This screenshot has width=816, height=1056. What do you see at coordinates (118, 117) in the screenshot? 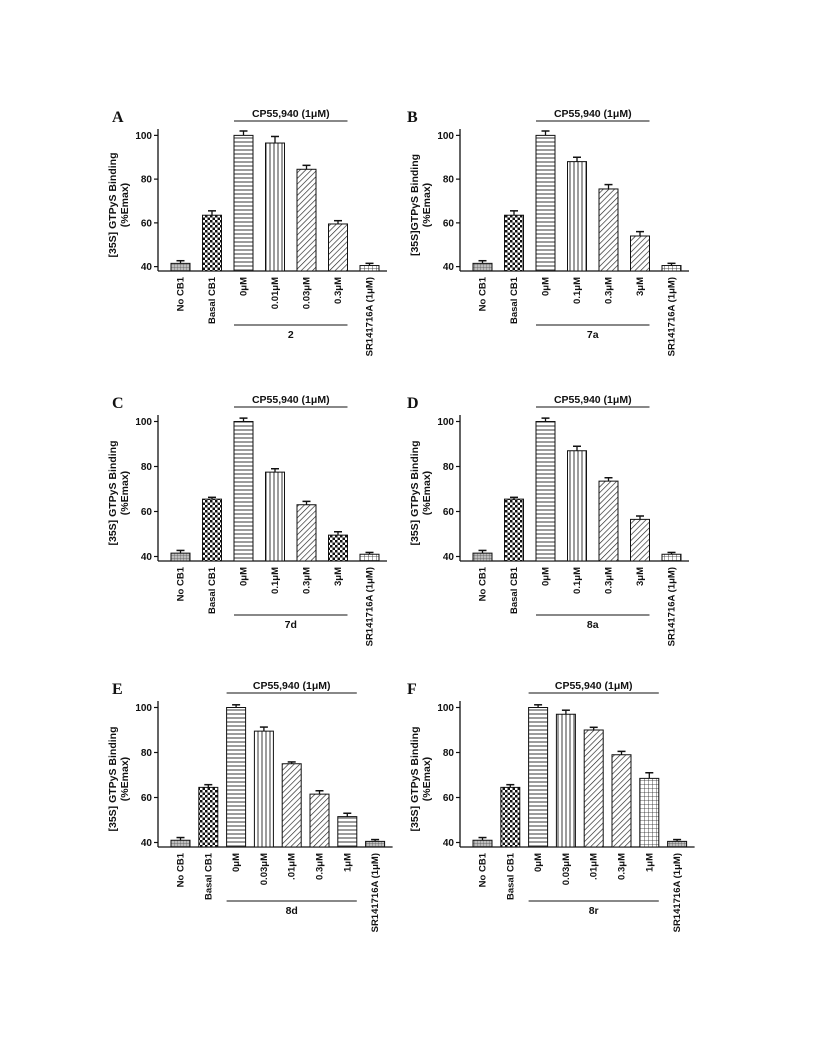
I see `panel-letter: A` at bounding box center [118, 117].